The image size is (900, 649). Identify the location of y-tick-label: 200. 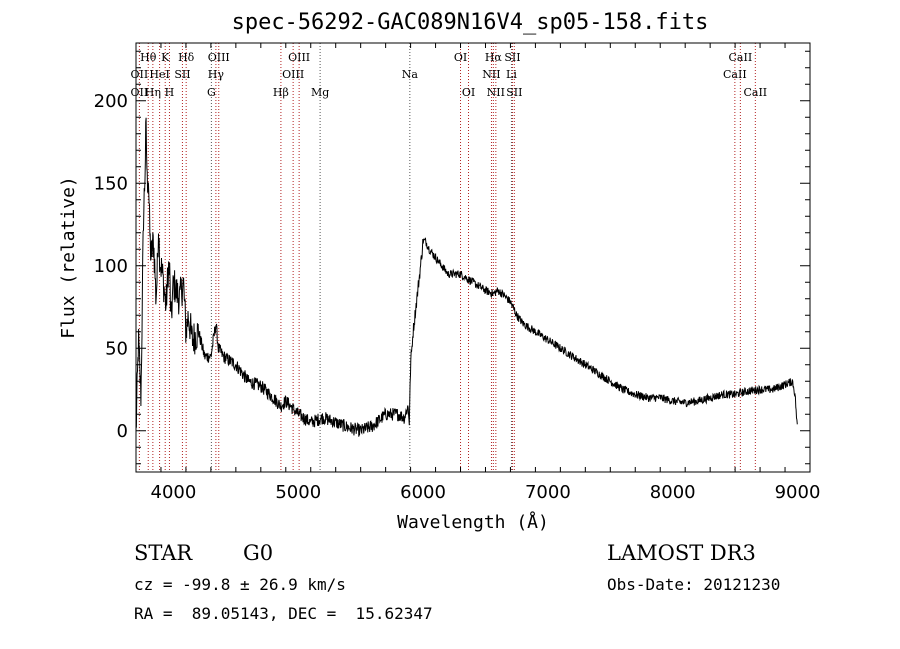
(111, 101).